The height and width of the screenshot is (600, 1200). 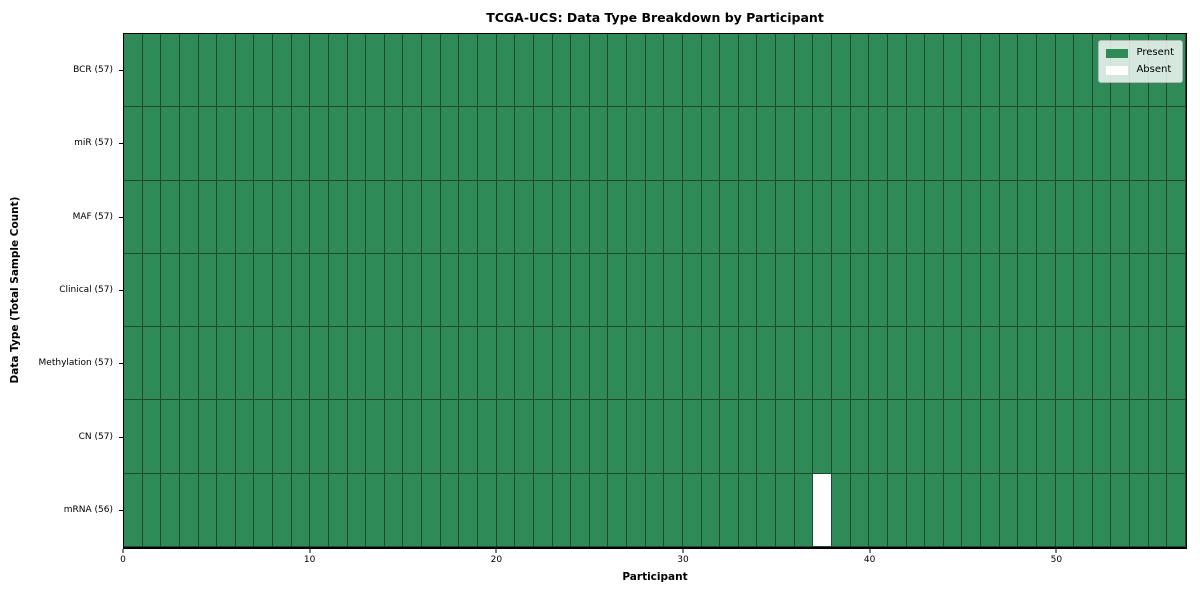 I want to click on x-tick-area: 0 10 20 30 40 50, so click(x=653, y=560).